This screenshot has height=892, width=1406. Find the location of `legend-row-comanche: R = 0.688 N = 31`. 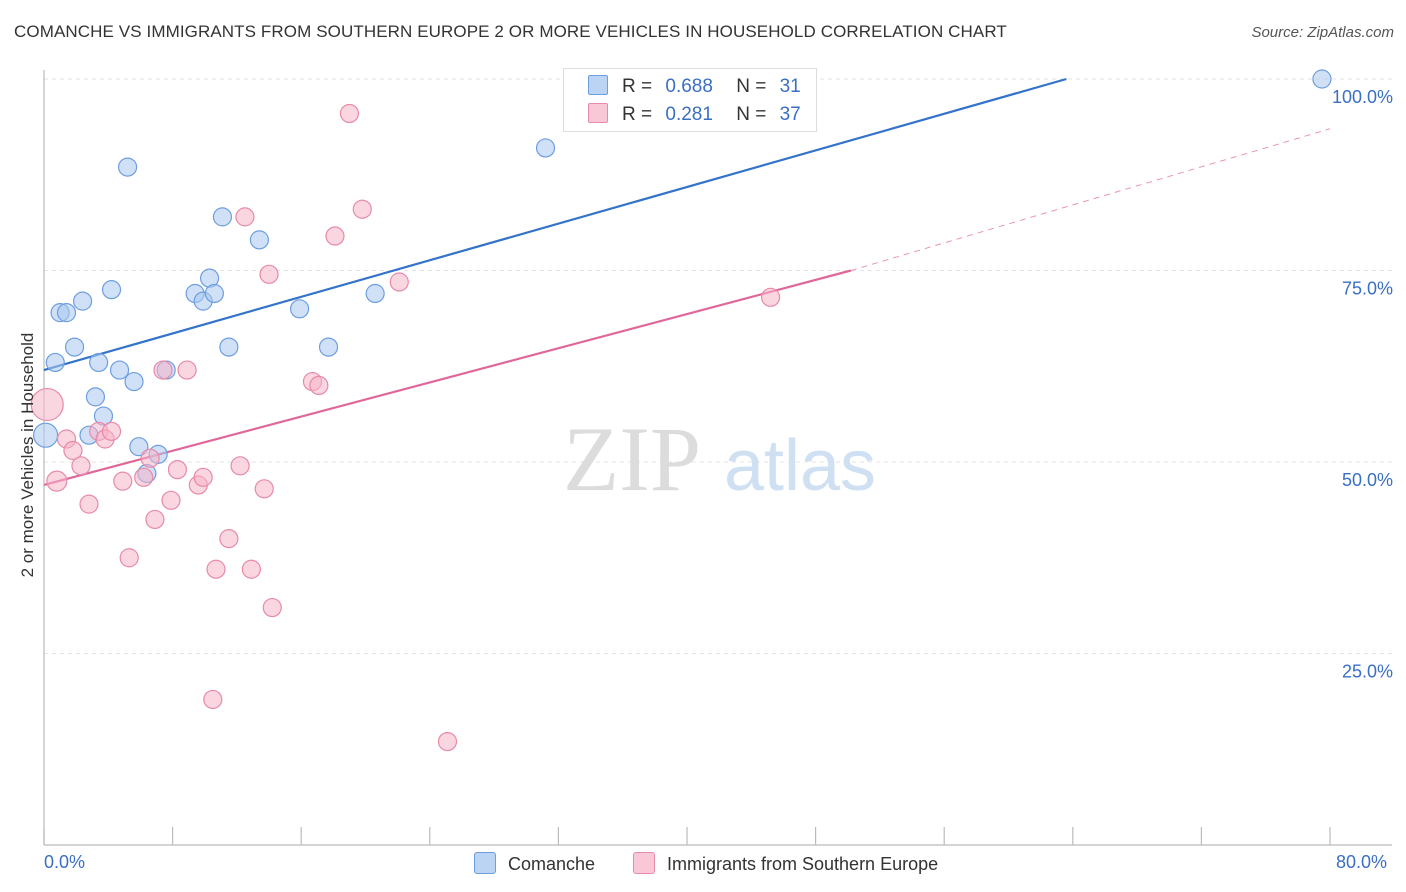

legend-row-comanche: R = 0.688 N = 31 is located at coordinates (694, 86).